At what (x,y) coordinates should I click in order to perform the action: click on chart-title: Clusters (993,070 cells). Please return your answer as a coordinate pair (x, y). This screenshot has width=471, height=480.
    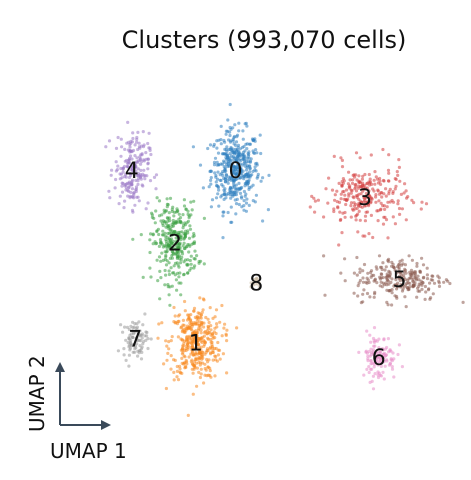
    Looking at the image, I should click on (264, 40).